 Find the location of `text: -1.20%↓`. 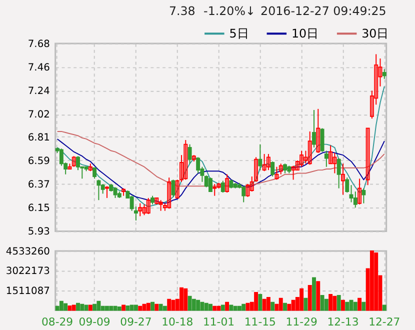

text: -1.20%↓ is located at coordinates (230, 11).